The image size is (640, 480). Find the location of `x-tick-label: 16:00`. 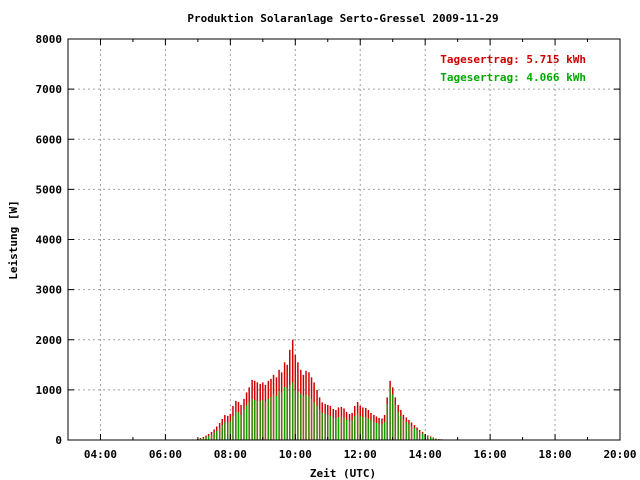

x-tick-label: 16:00 is located at coordinates (490, 454).